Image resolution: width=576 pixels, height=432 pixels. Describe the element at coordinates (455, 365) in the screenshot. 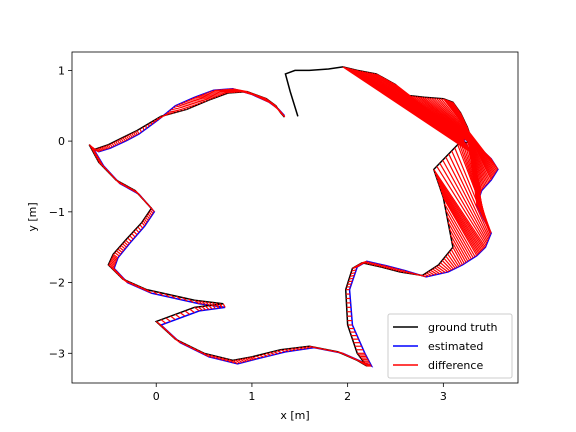

I see `legend-label-difference: difference` at that location.